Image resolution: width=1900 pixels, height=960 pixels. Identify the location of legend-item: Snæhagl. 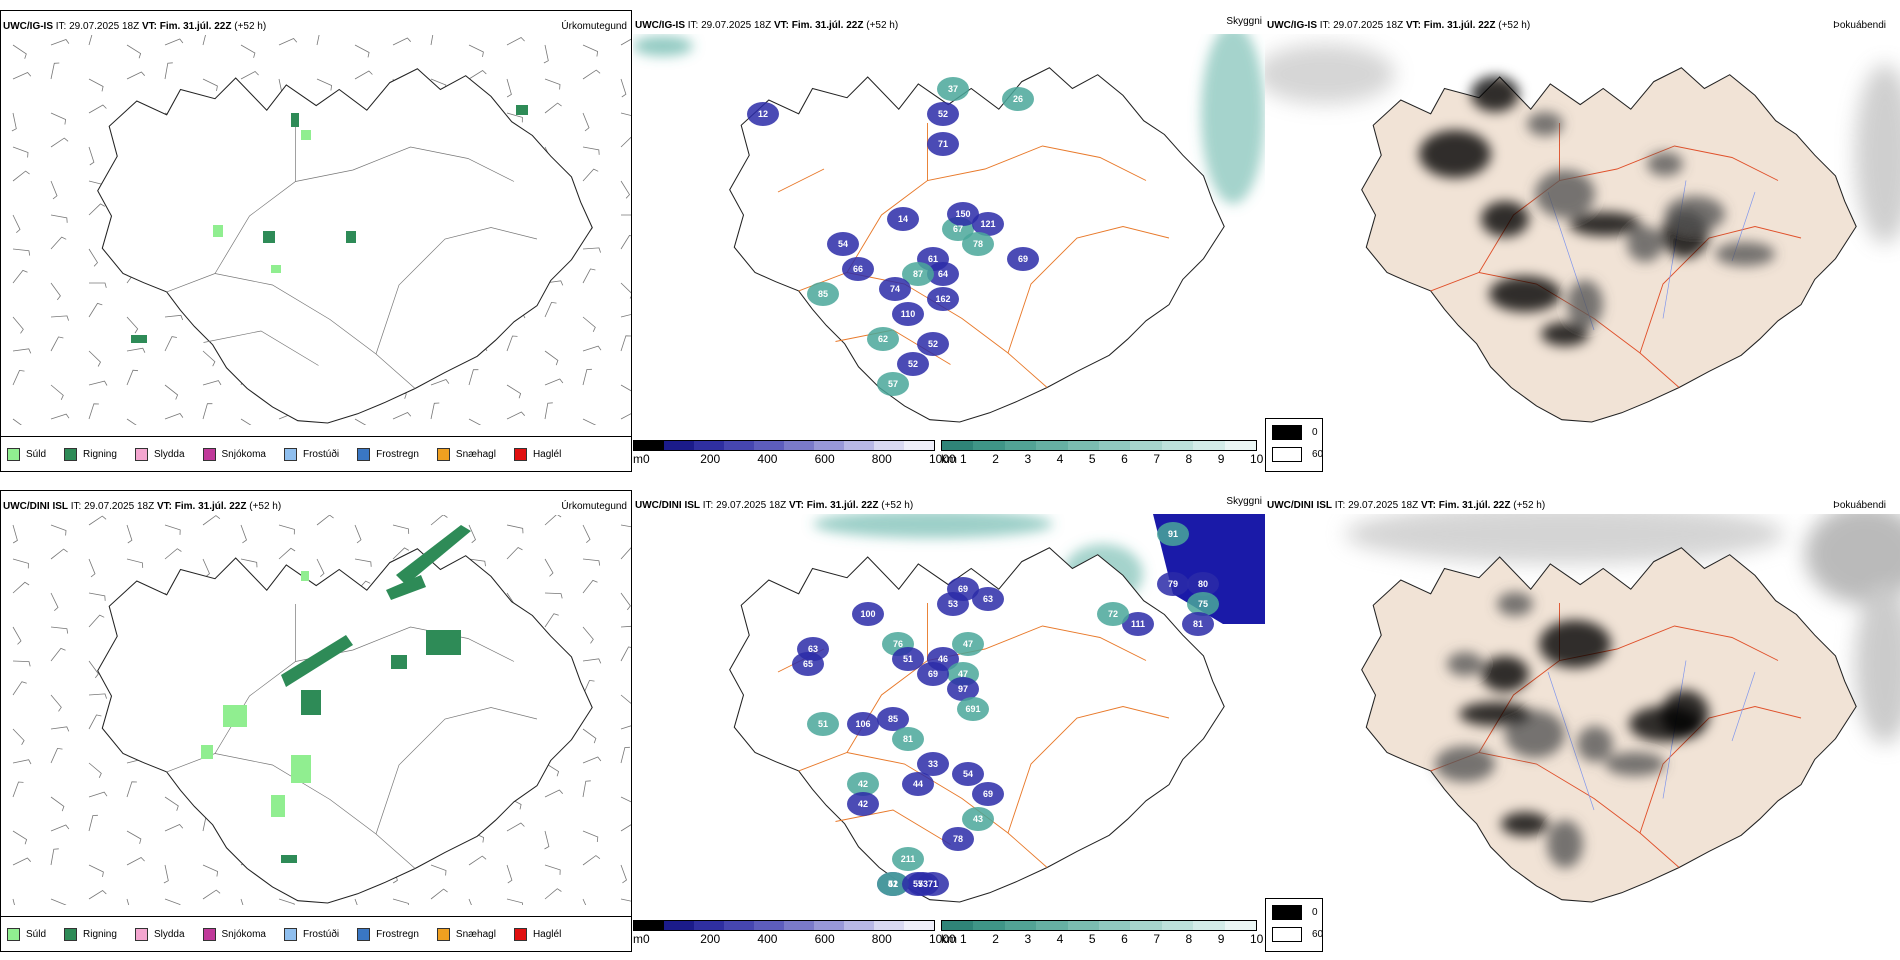
(466, 934).